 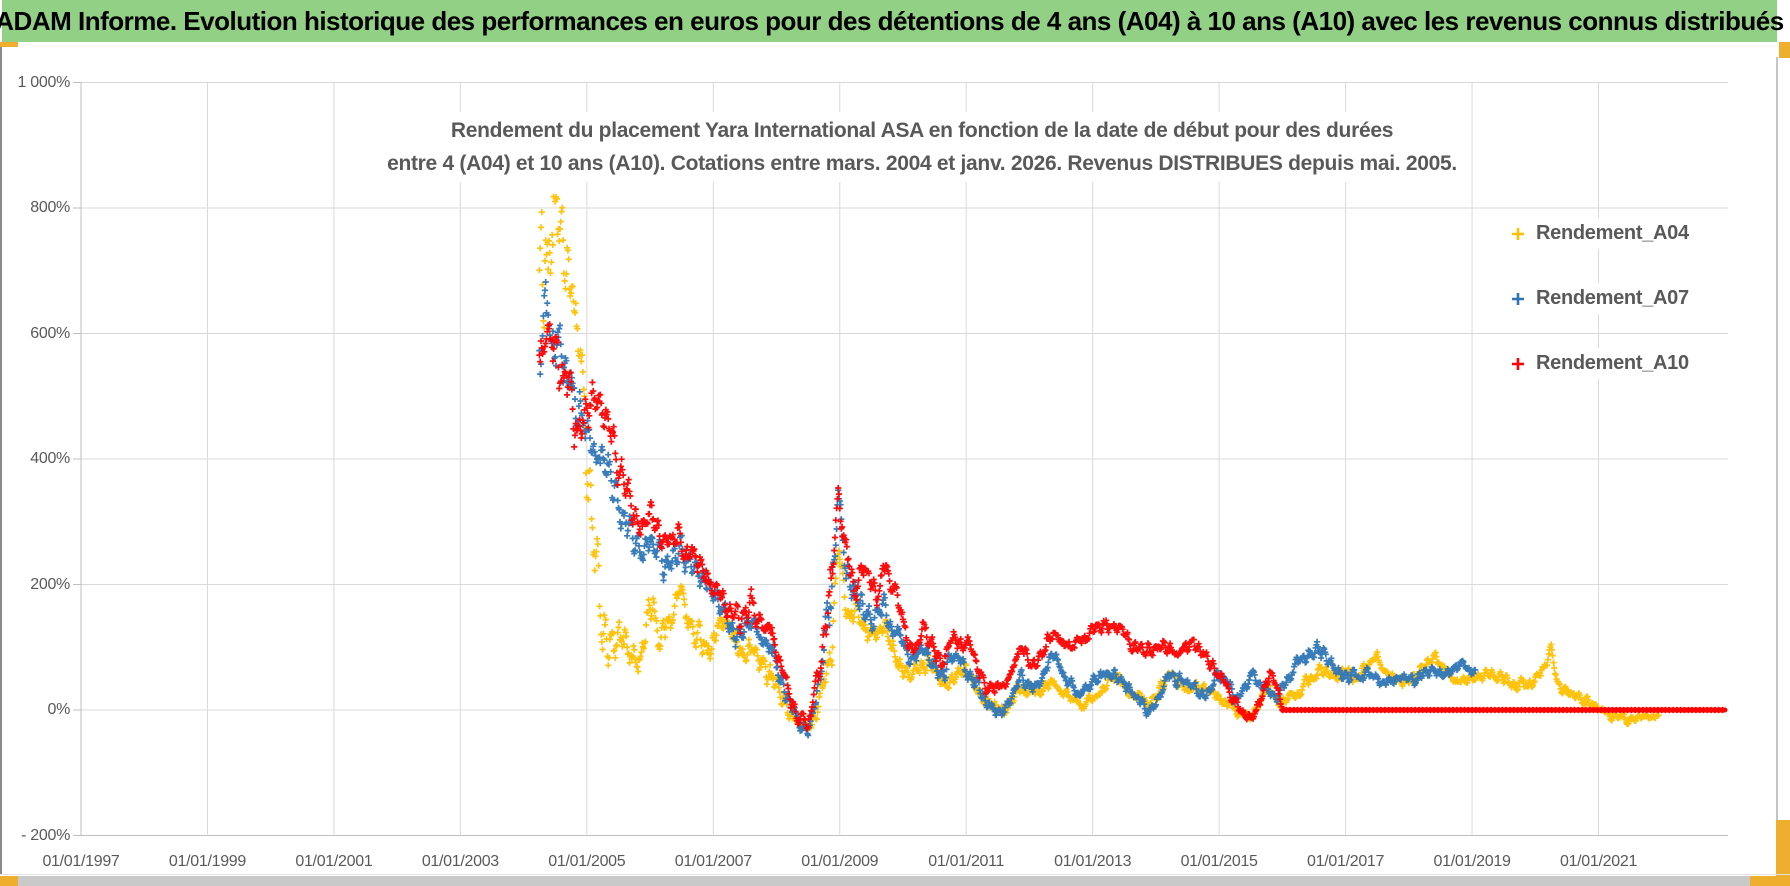 What do you see at coordinates (886, 881) in the screenshot?
I see `bottom-strip` at bounding box center [886, 881].